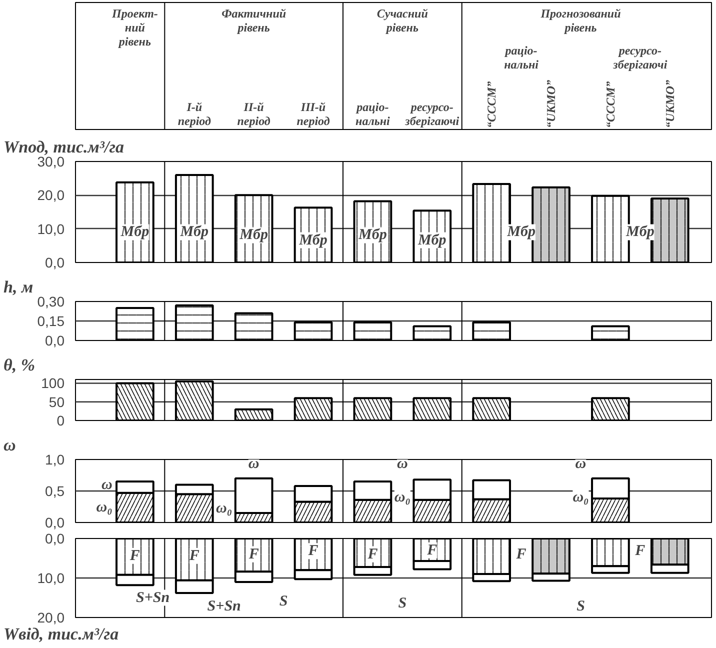  What do you see at coordinates (10, 445) in the screenshot?
I see `y-axis-title: ω` at bounding box center [10, 445].